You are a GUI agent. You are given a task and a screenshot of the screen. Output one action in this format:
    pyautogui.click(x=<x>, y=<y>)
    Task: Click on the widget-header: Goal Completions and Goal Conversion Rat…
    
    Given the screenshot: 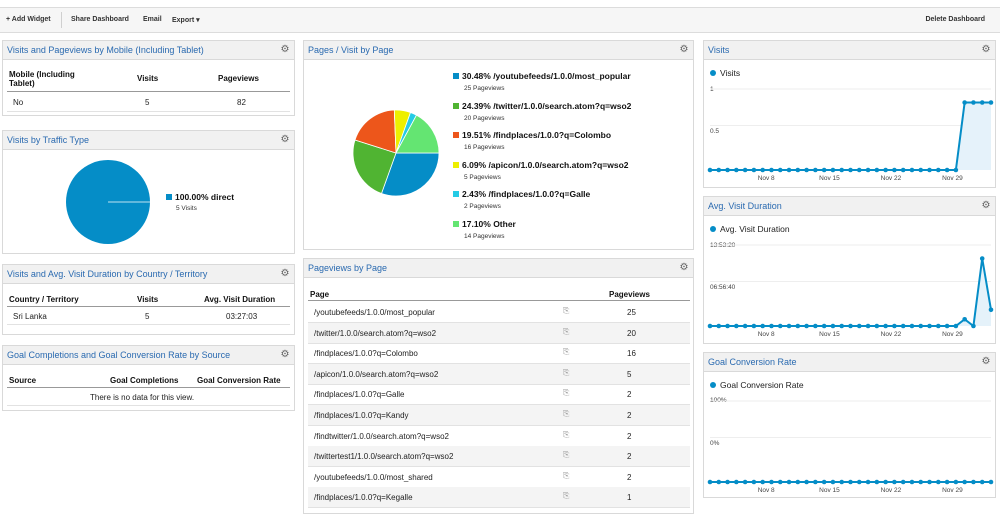 What is the action you would take?
    pyautogui.click(x=148, y=355)
    